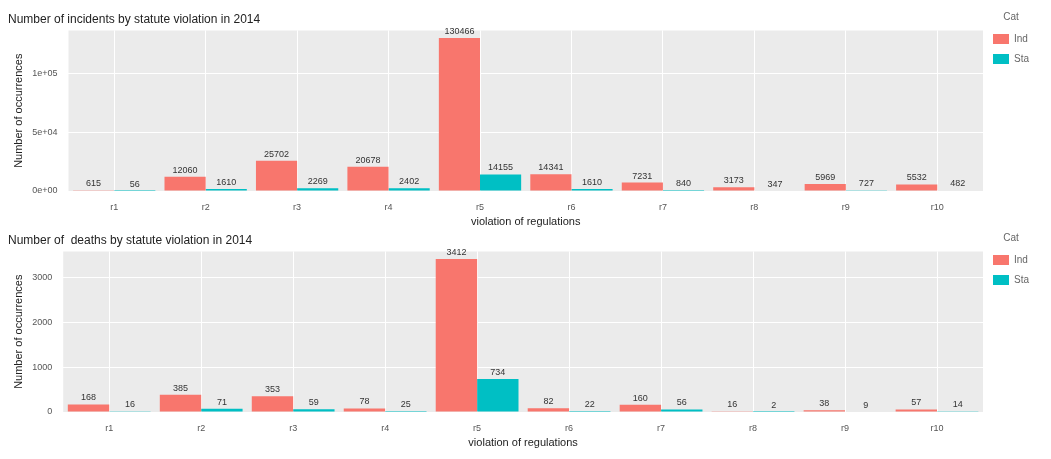  Describe the element at coordinates (957, 404) in the screenshot. I see `data-label: 14` at that location.